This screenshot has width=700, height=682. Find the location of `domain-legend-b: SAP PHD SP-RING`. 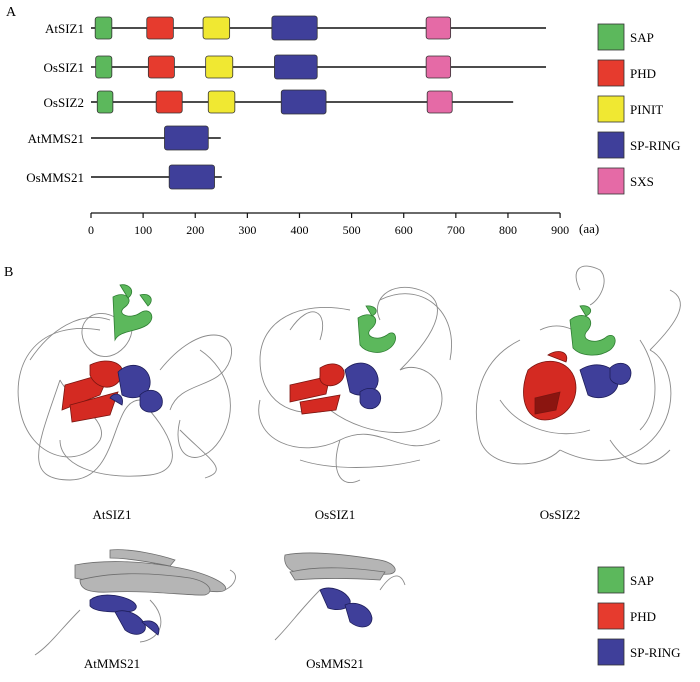

domain-legend-b: SAP PHD SP-RING is located at coordinates (639, 616).